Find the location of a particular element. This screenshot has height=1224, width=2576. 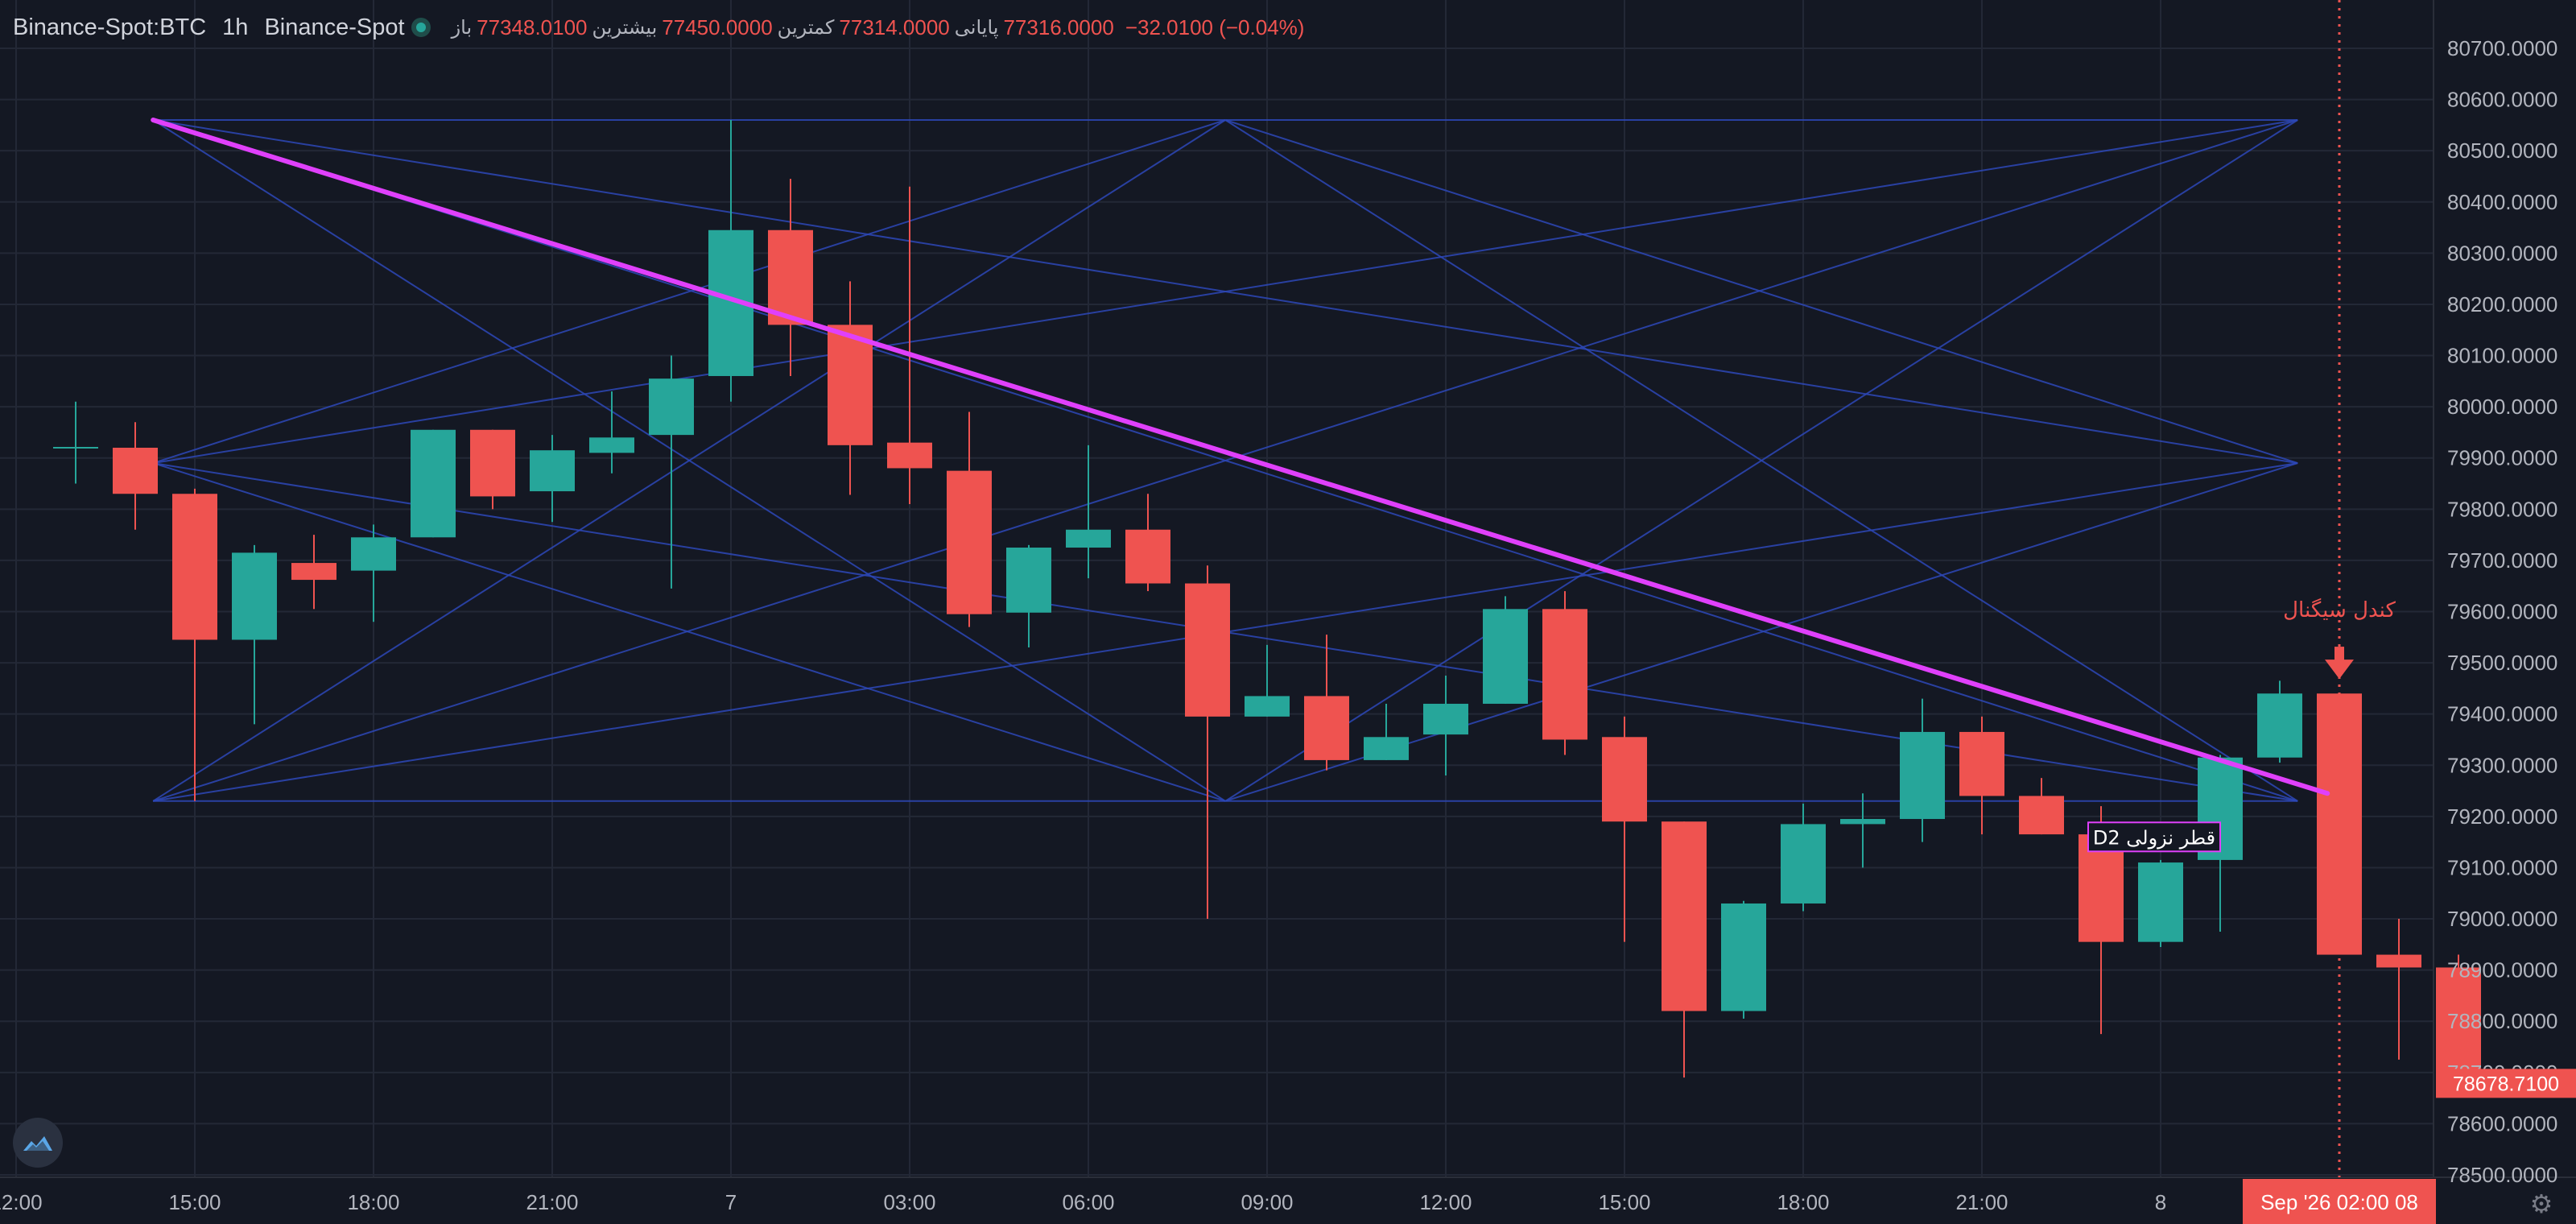

price-tick-label: 79400.0000 is located at coordinates (2502, 714).